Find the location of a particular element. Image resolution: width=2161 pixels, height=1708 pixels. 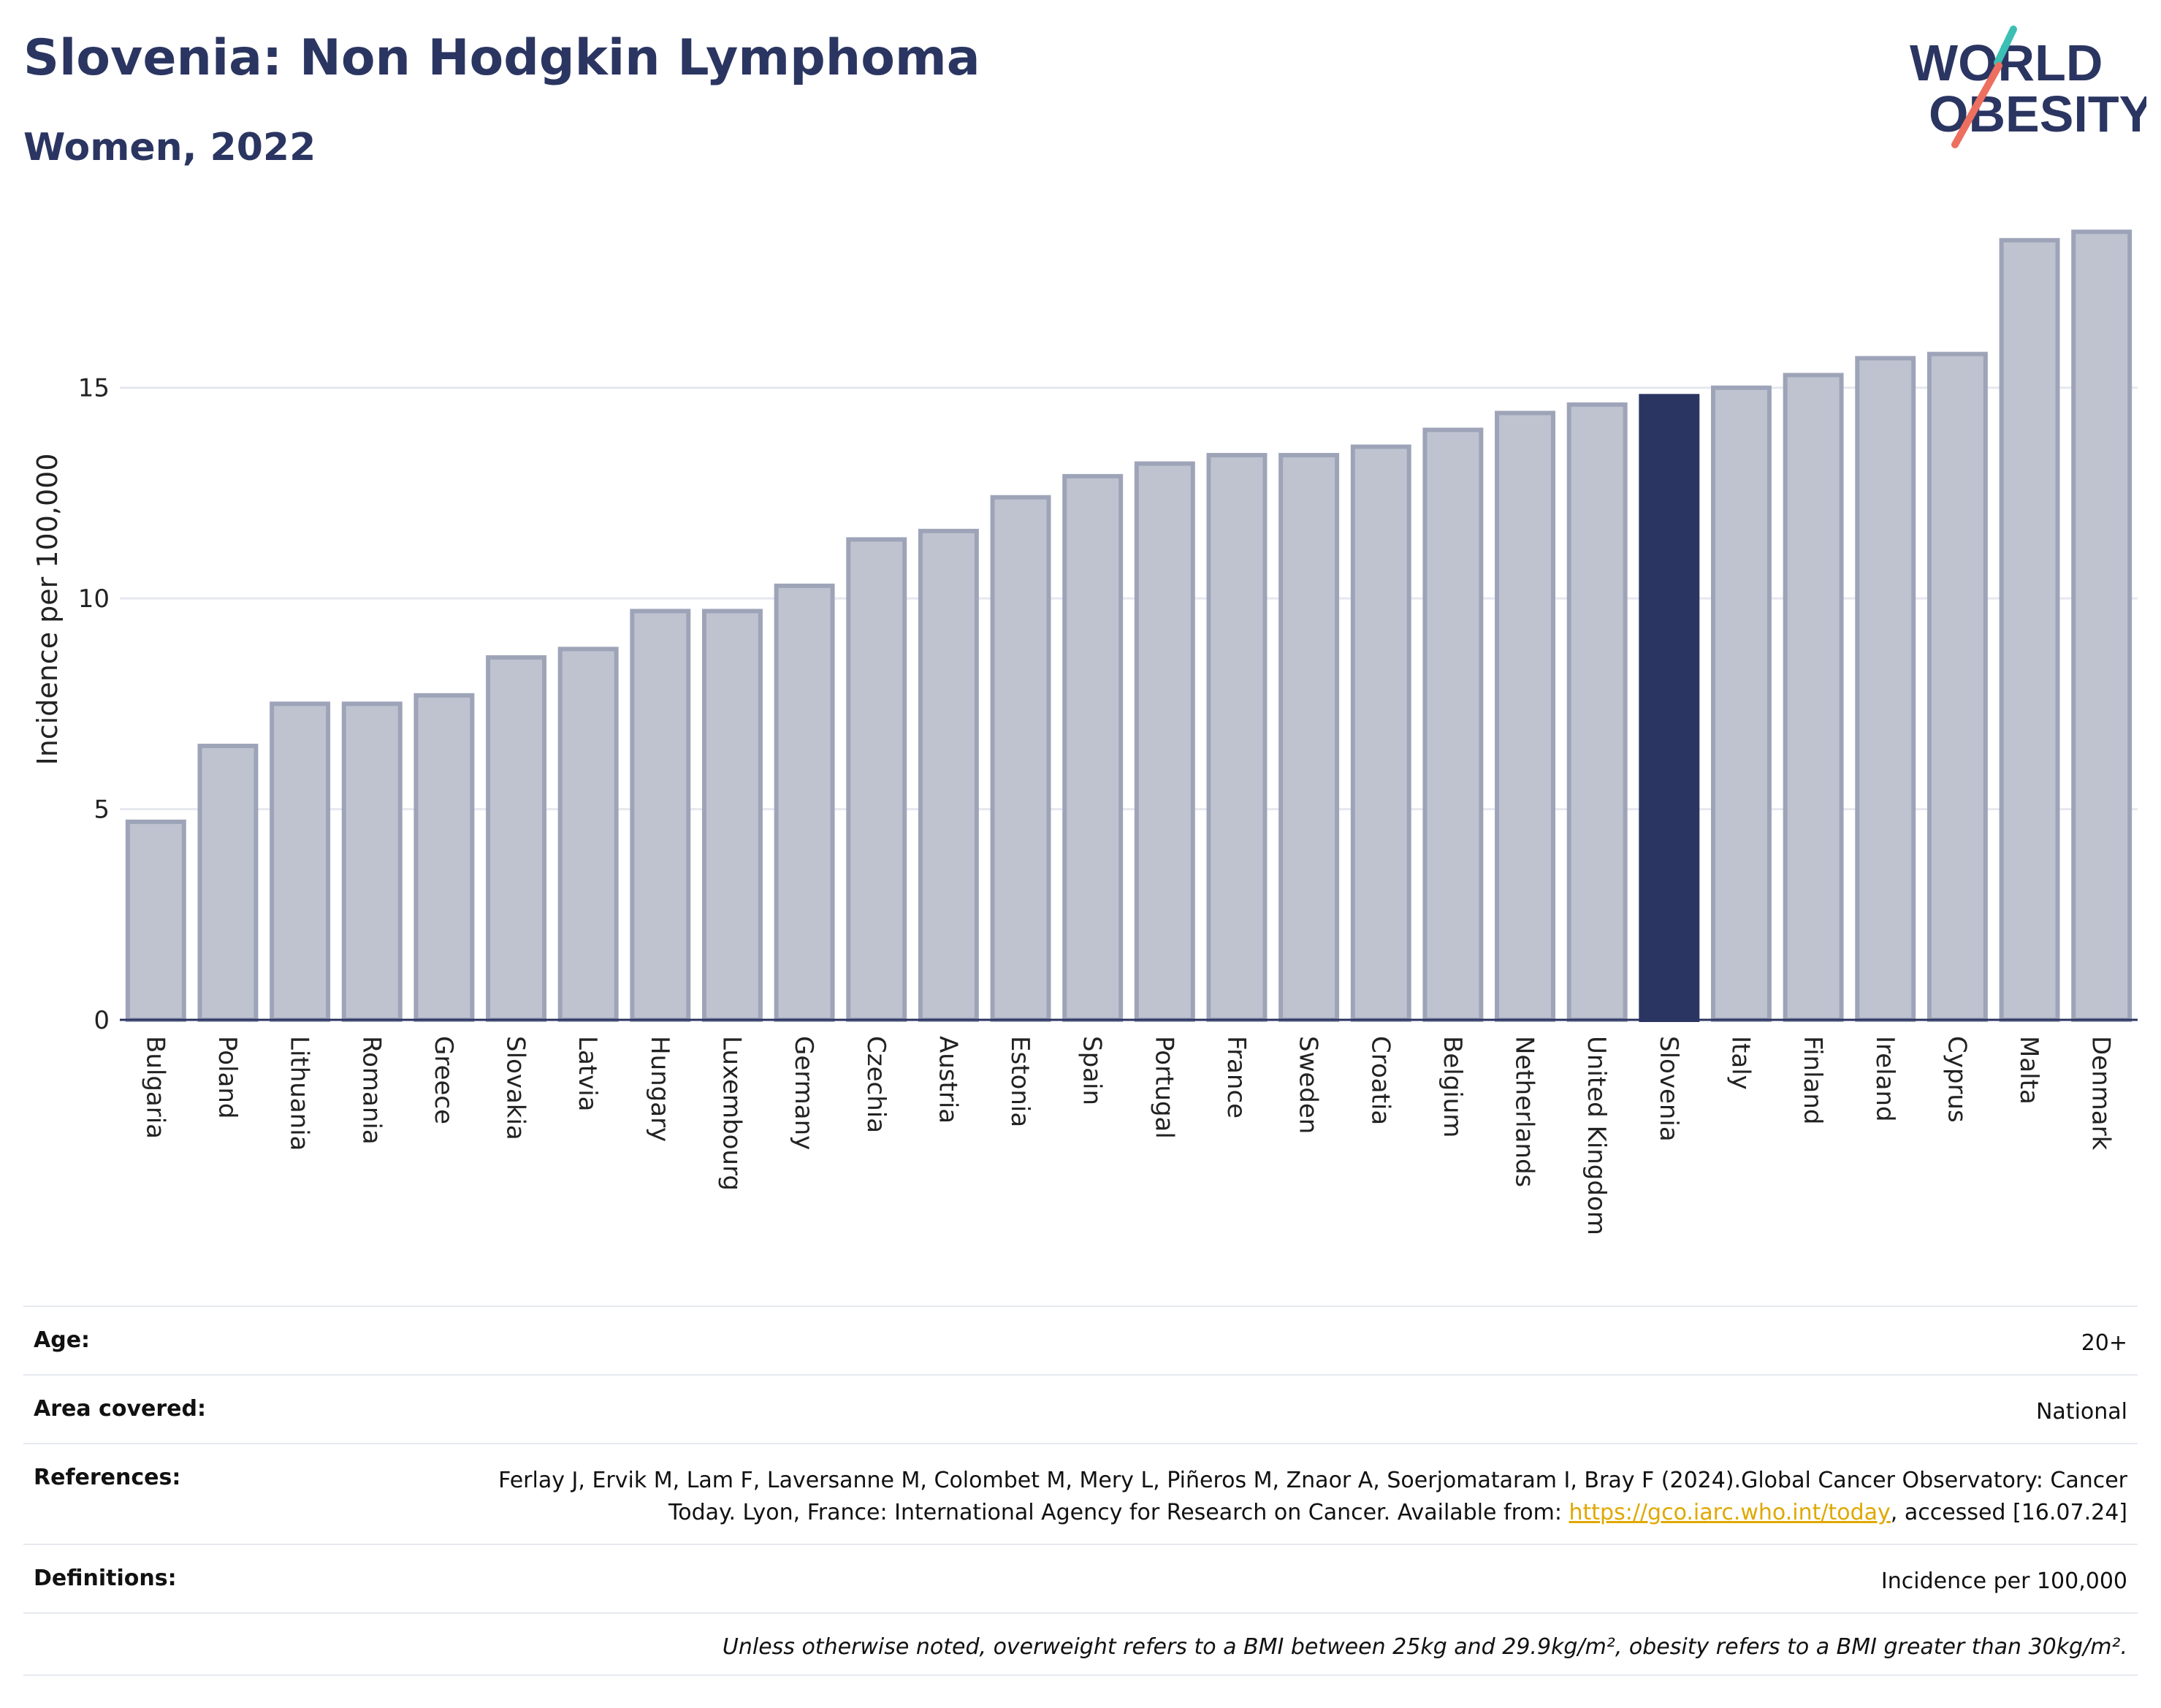

age-value: 20+ is located at coordinates (2104, 1343).